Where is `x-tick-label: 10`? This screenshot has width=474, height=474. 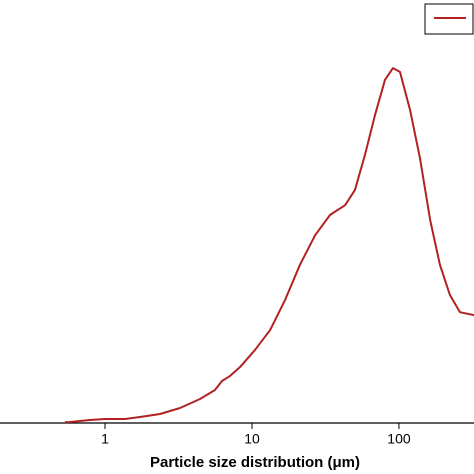 x-tick-label: 10 is located at coordinates (252, 439).